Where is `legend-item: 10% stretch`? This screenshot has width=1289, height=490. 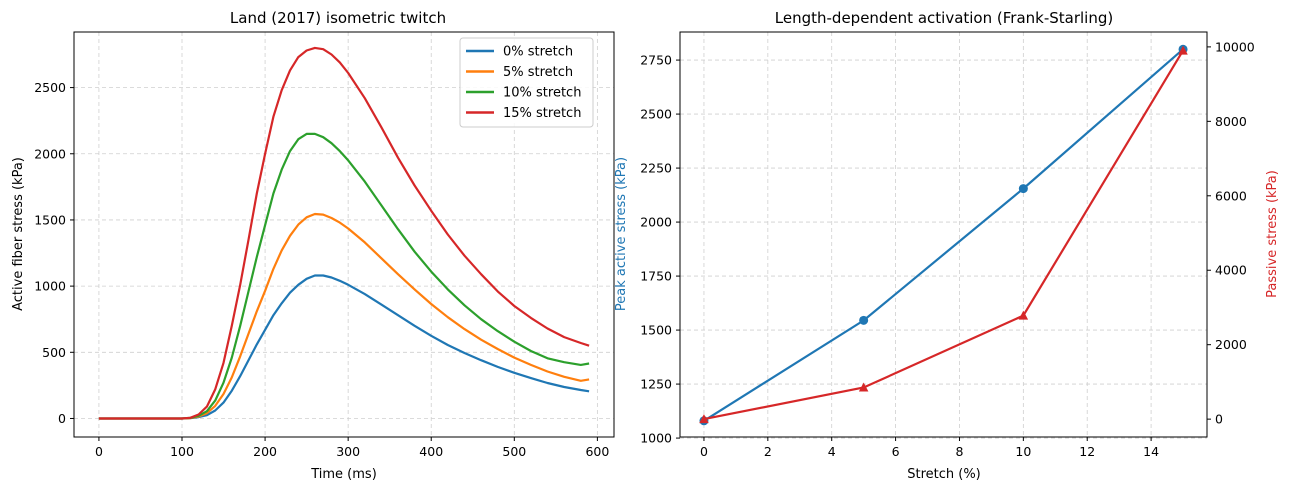
legend-item: 10% stretch is located at coordinates (523, 93).